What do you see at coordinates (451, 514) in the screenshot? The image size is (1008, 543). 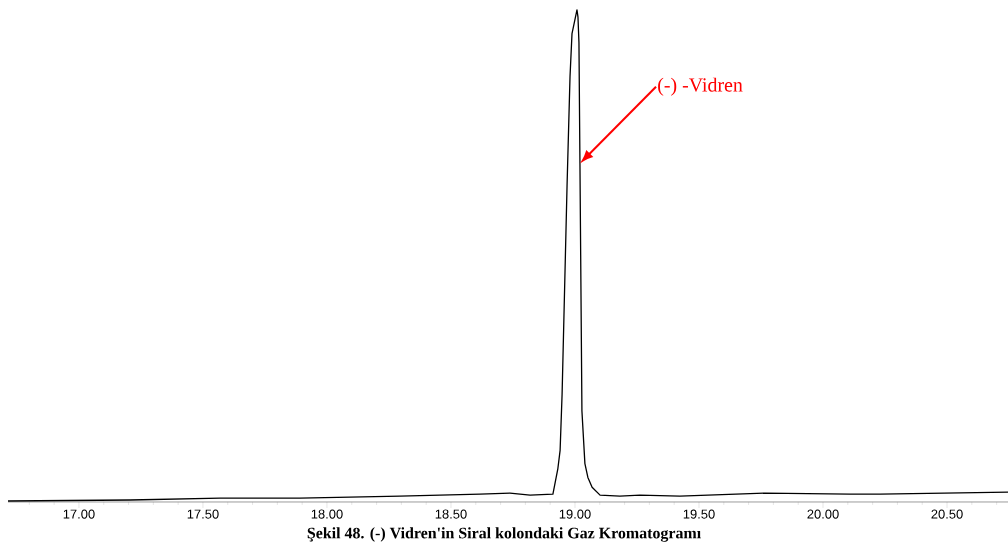 I see `x-tick-label: 18.50` at bounding box center [451, 514].